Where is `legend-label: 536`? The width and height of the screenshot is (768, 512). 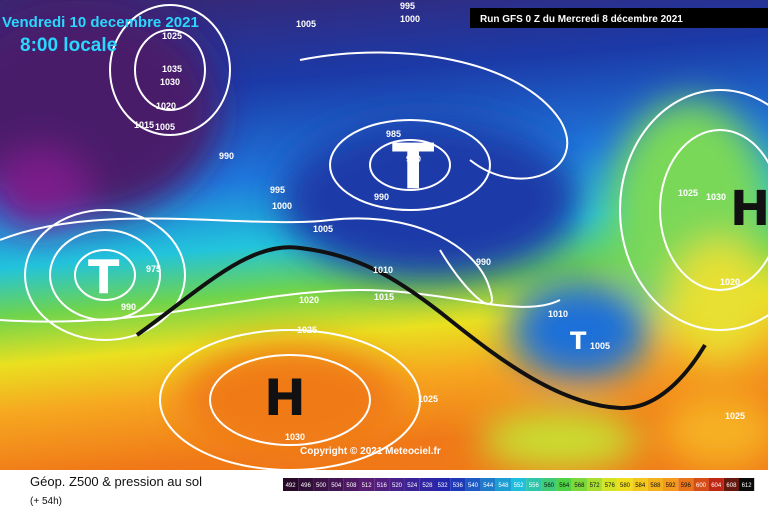 legend-label: 536 is located at coordinates (458, 486).